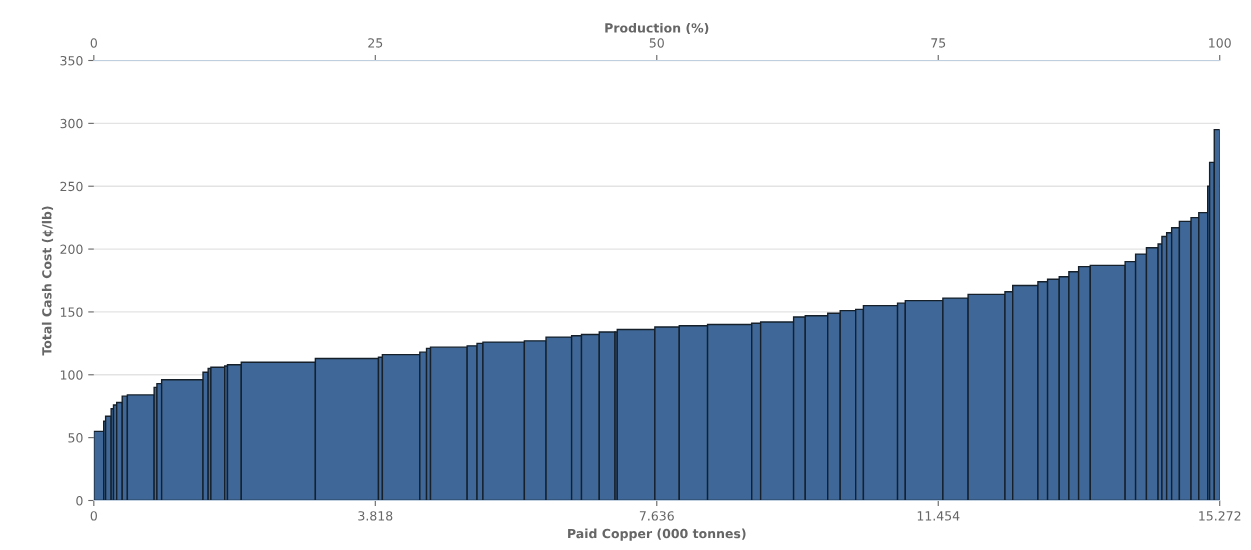 Image resolution: width=1251 pixels, height=550 pixels. I want to click on y-tick-label: 250, so click(71, 186).